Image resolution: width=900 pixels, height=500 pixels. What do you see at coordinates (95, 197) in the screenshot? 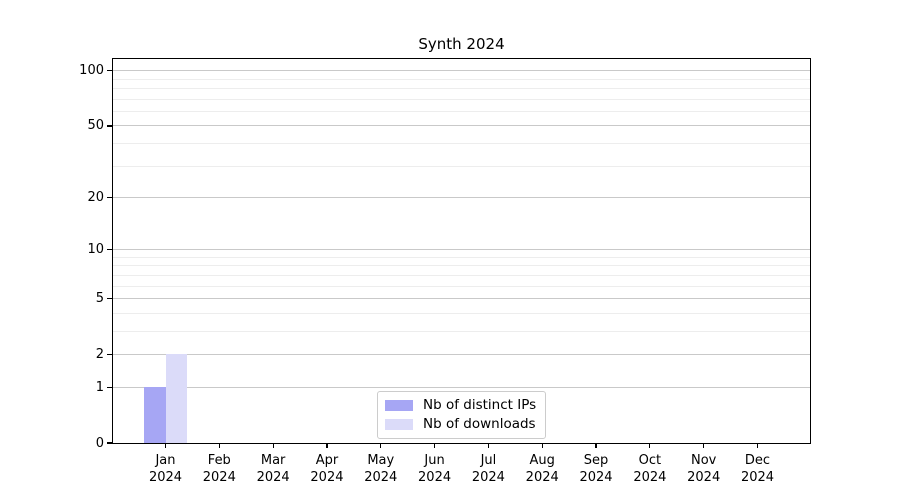
I see `y-tick-label: 20` at bounding box center [95, 197].